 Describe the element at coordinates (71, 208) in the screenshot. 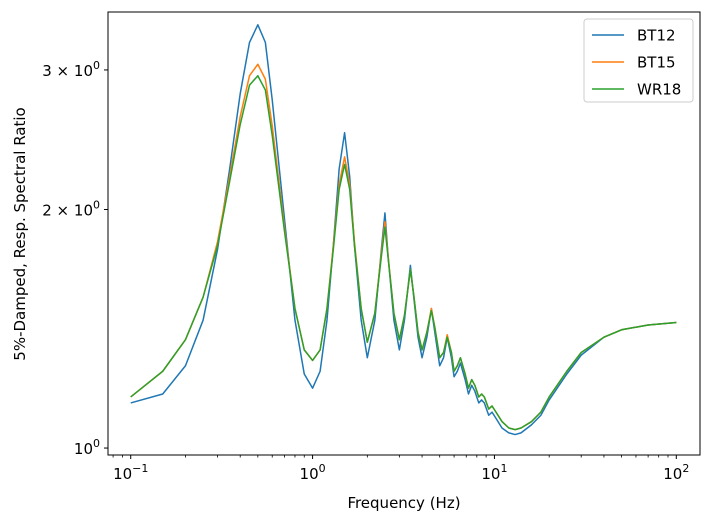

I see `y-tick-label-1: 2 × 100` at that location.